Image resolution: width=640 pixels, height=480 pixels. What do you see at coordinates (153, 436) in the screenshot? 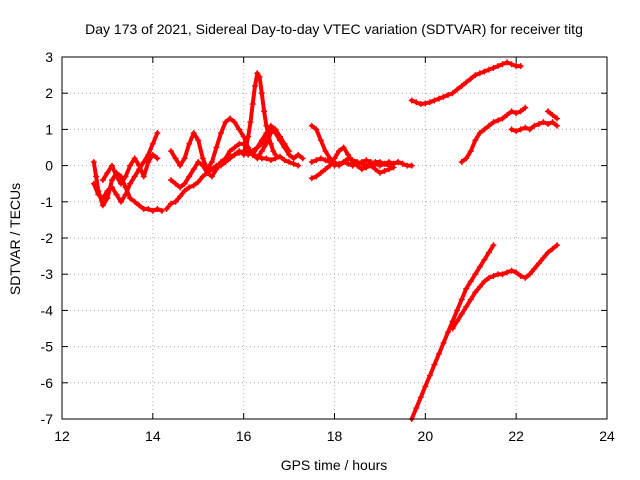
I see `x-tick-label: 14` at bounding box center [153, 436].